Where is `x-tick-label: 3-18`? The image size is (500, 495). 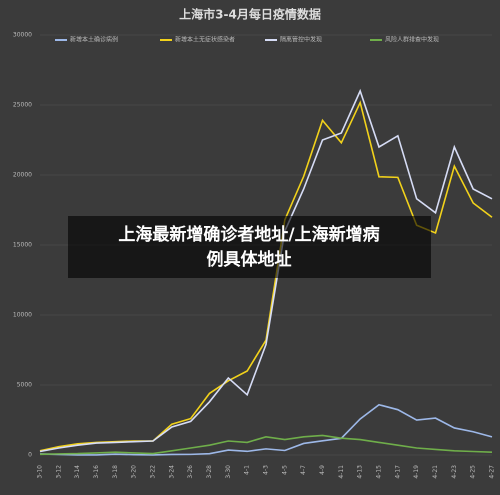 x-tick-label: 3-18 is located at coordinates (115, 472).